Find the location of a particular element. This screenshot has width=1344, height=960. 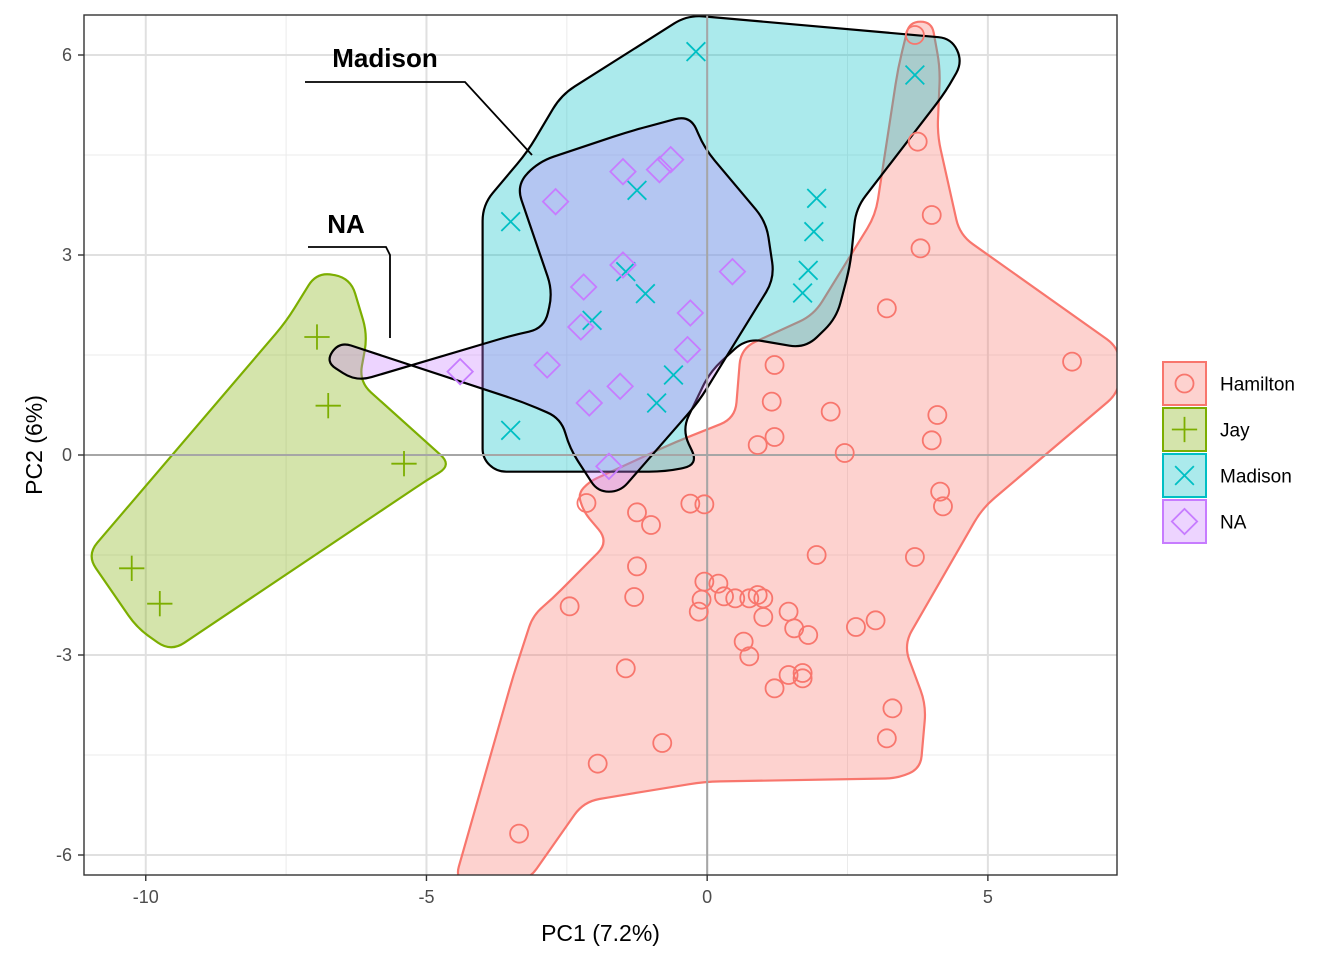

legend-item-jay: Jay is located at coordinates (1206, 429).